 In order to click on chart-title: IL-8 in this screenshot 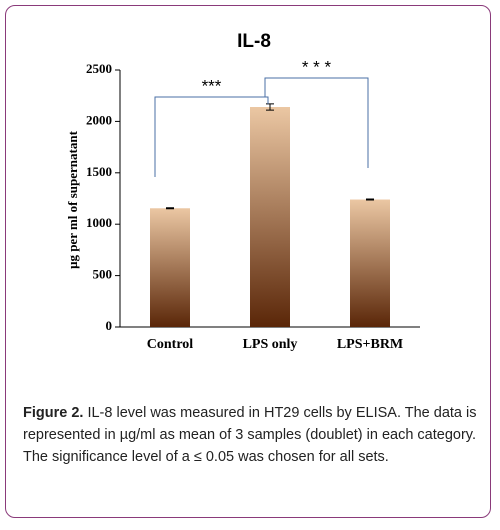, I will do `click(254, 41)`.